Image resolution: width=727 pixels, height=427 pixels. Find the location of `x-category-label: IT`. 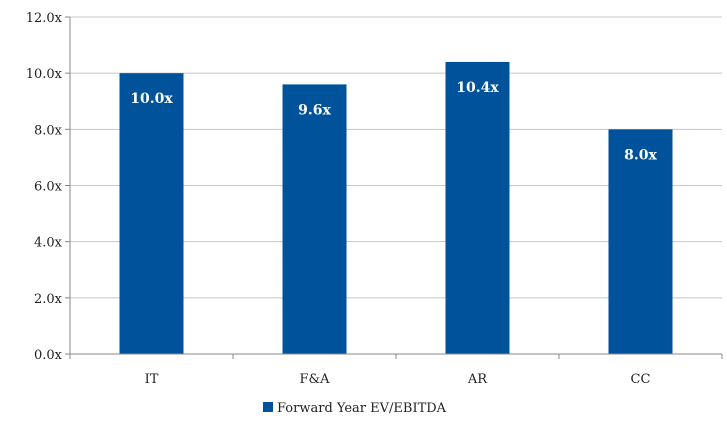

x-category-label: IT is located at coordinates (152, 379).